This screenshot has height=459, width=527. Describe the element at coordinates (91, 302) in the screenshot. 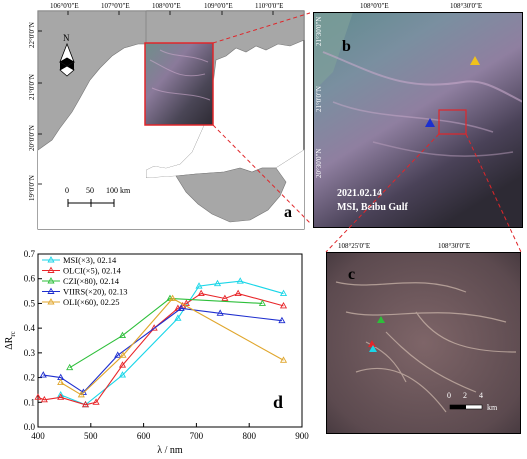

I see `legend-label: OLI(×60), 02.25` at that location.